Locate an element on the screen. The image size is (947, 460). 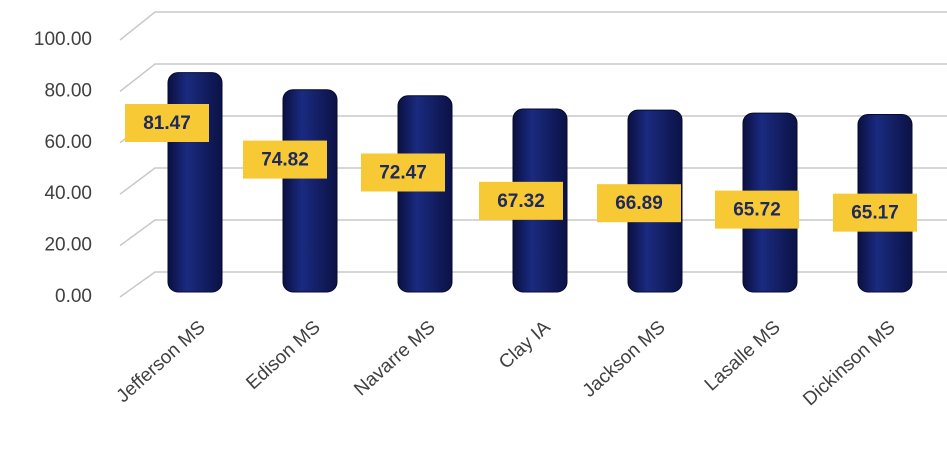
x-tick-label: Clay IA is located at coordinates (525, 345).